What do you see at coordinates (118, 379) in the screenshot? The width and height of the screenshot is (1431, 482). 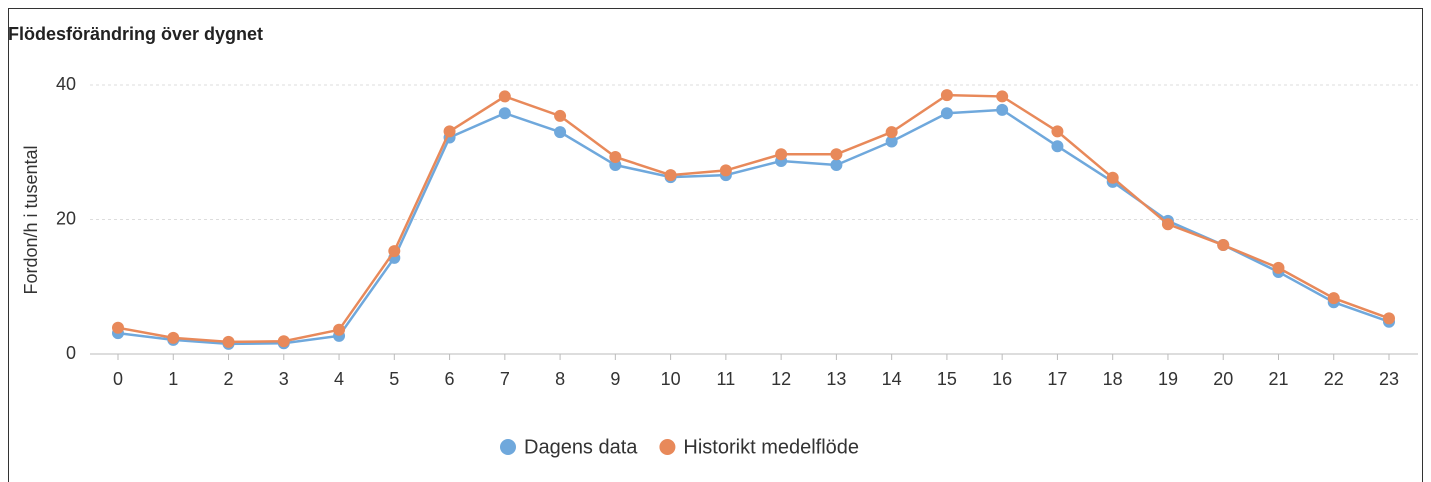 I see `x-tick-label: 0` at bounding box center [118, 379].